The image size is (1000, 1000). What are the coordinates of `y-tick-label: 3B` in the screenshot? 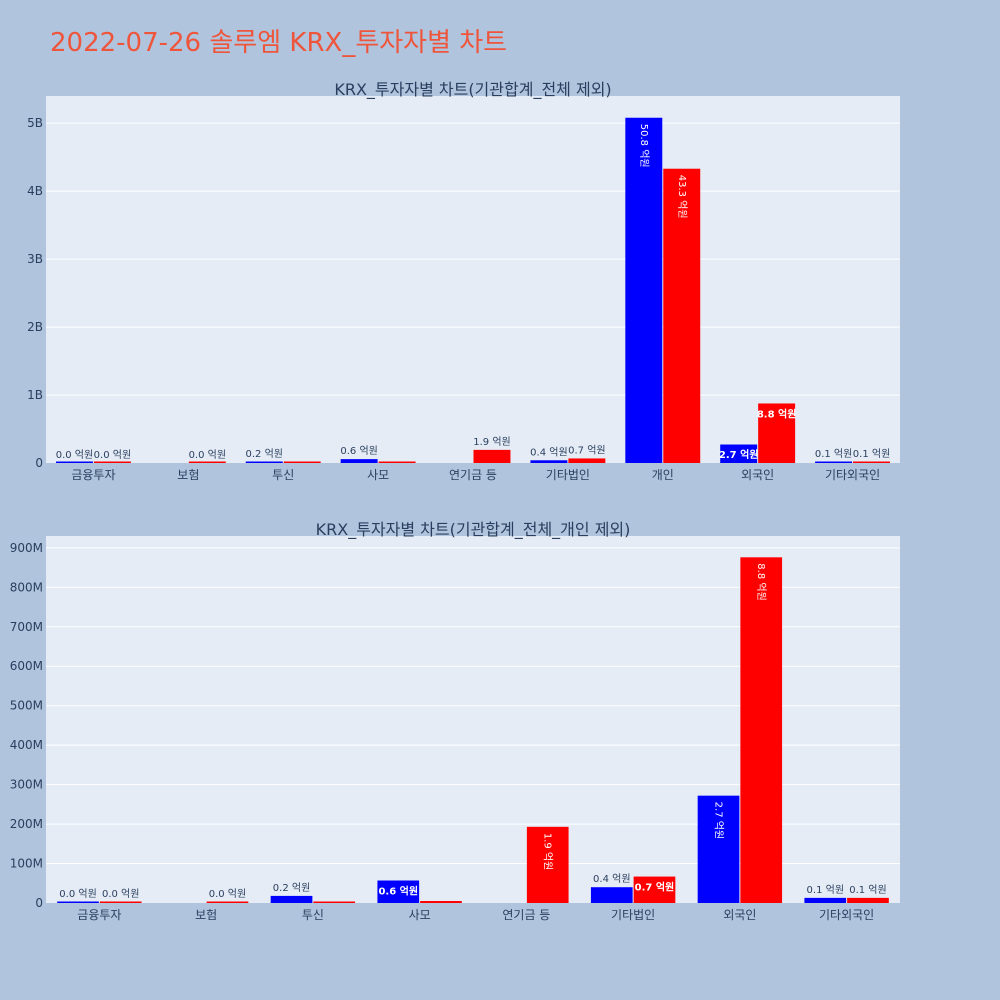 It's located at (35, 259).